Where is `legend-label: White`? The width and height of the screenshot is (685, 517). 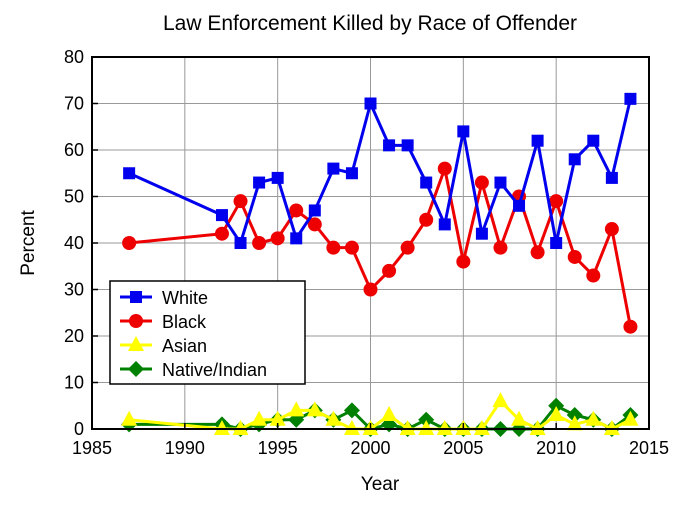
legend-label: White is located at coordinates (185, 298).